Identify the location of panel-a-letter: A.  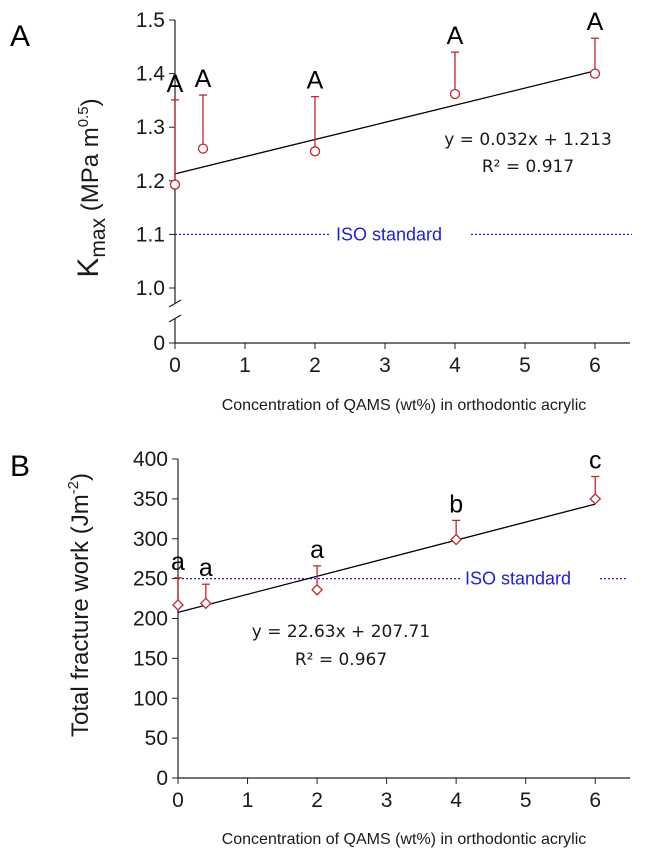
(20, 36).